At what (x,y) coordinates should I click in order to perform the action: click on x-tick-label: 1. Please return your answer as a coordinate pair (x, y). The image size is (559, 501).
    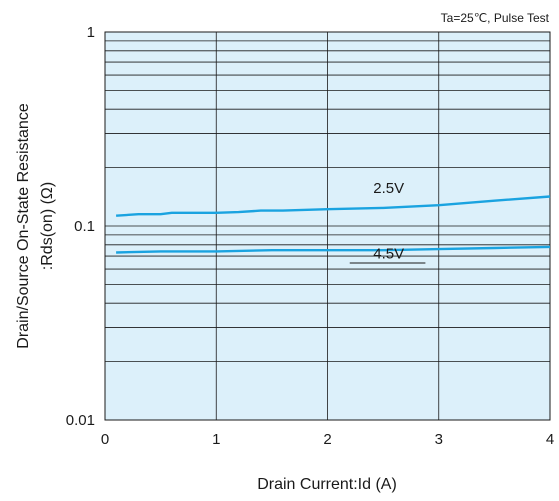
    Looking at the image, I should click on (216, 439).